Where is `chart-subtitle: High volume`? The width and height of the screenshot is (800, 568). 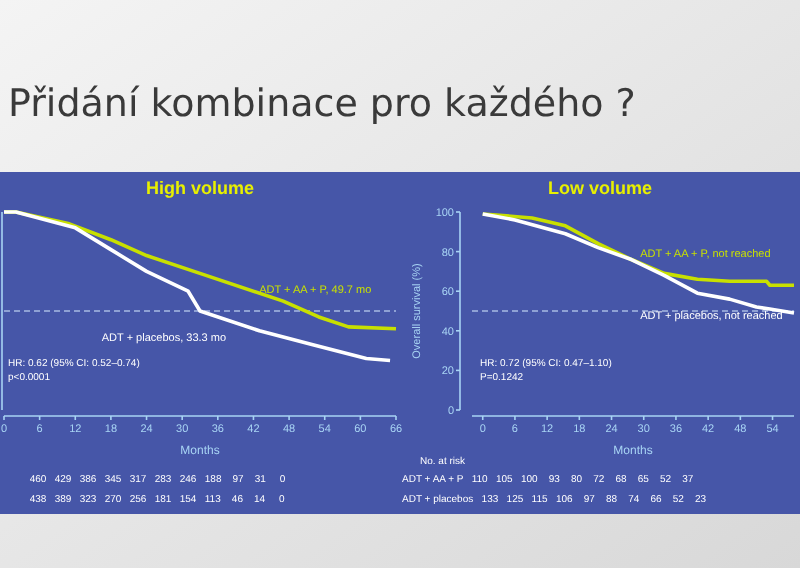 chart-subtitle: High volume is located at coordinates (200, 188).